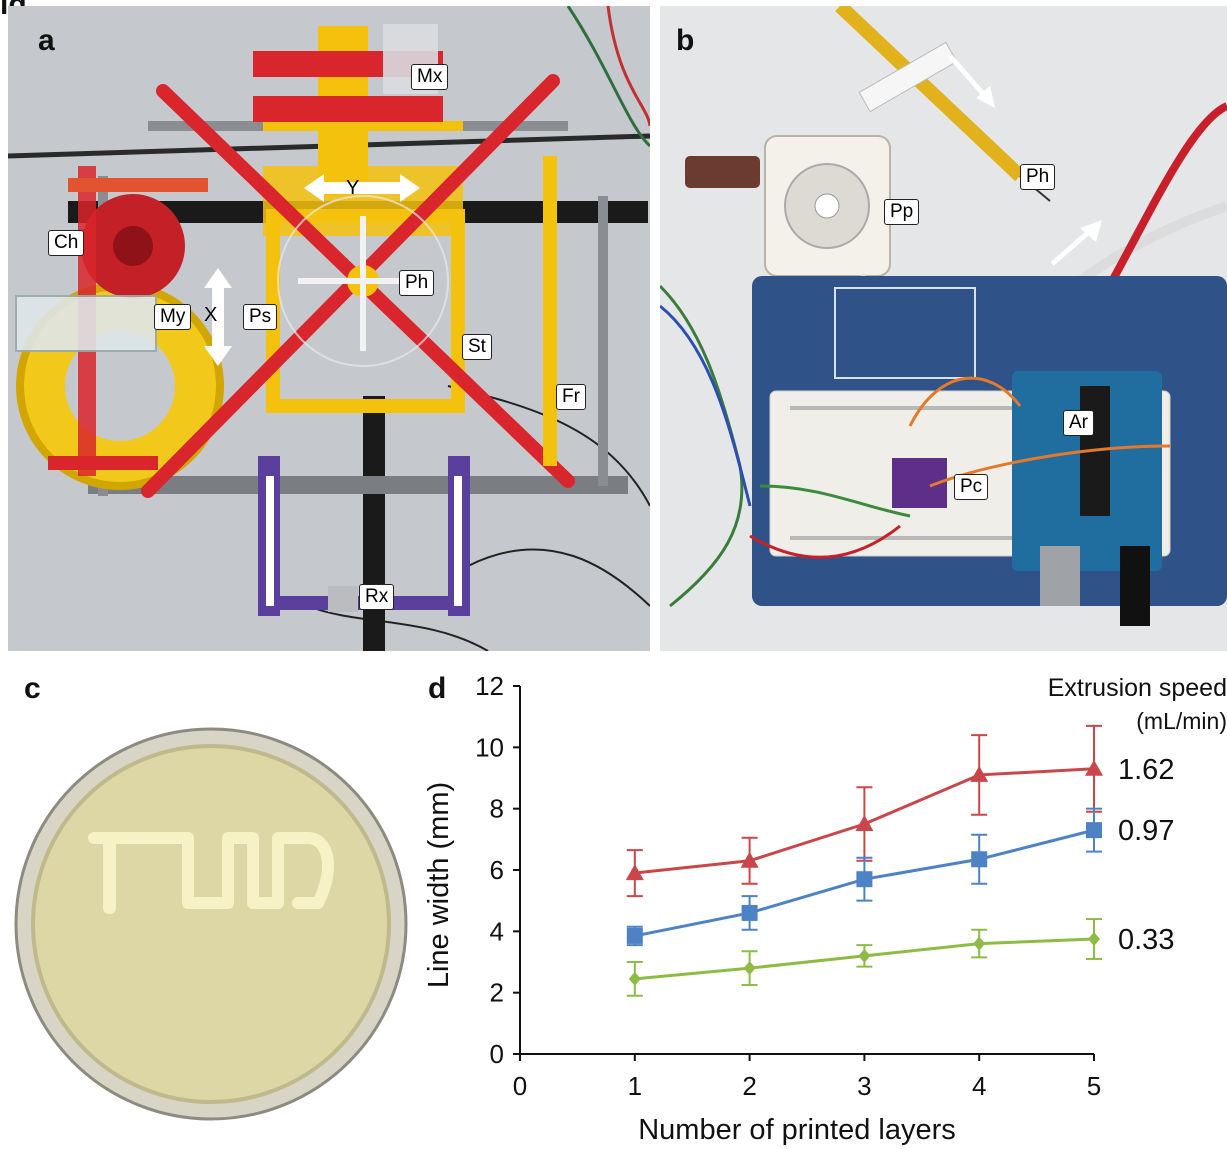  I want to click on label-y: Y, so click(353, 188).